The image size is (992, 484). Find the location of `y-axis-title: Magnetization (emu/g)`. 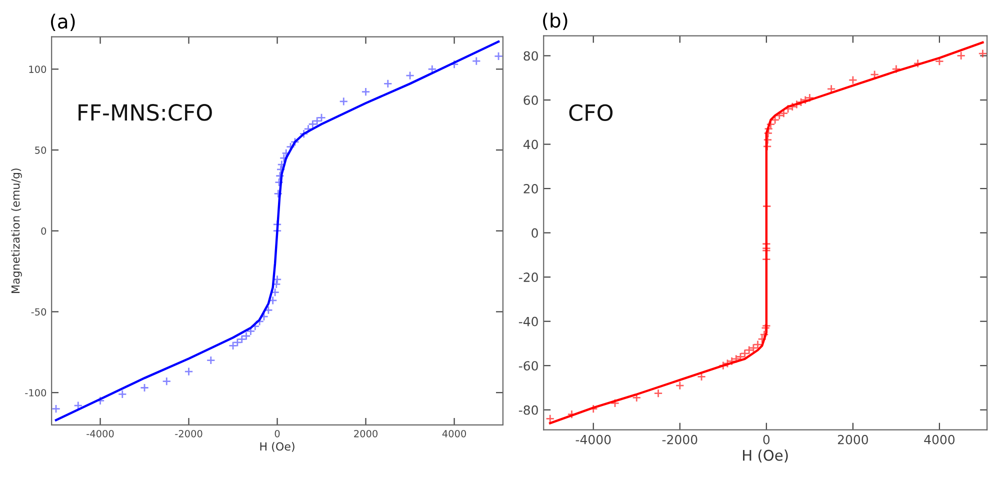

y-axis-title: Magnetization (emu/g) is located at coordinates (16, 230).